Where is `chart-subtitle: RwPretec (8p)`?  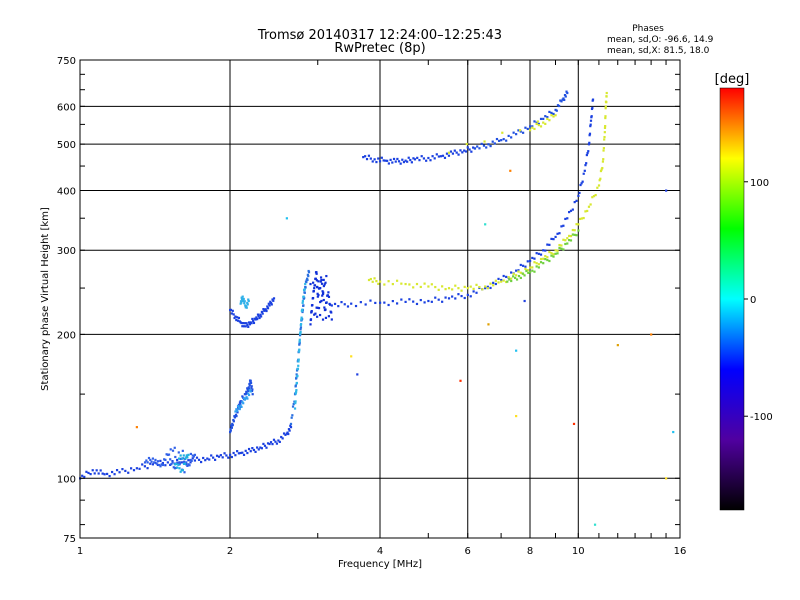
chart-subtitle: RwPretec (8p) is located at coordinates (379, 48).